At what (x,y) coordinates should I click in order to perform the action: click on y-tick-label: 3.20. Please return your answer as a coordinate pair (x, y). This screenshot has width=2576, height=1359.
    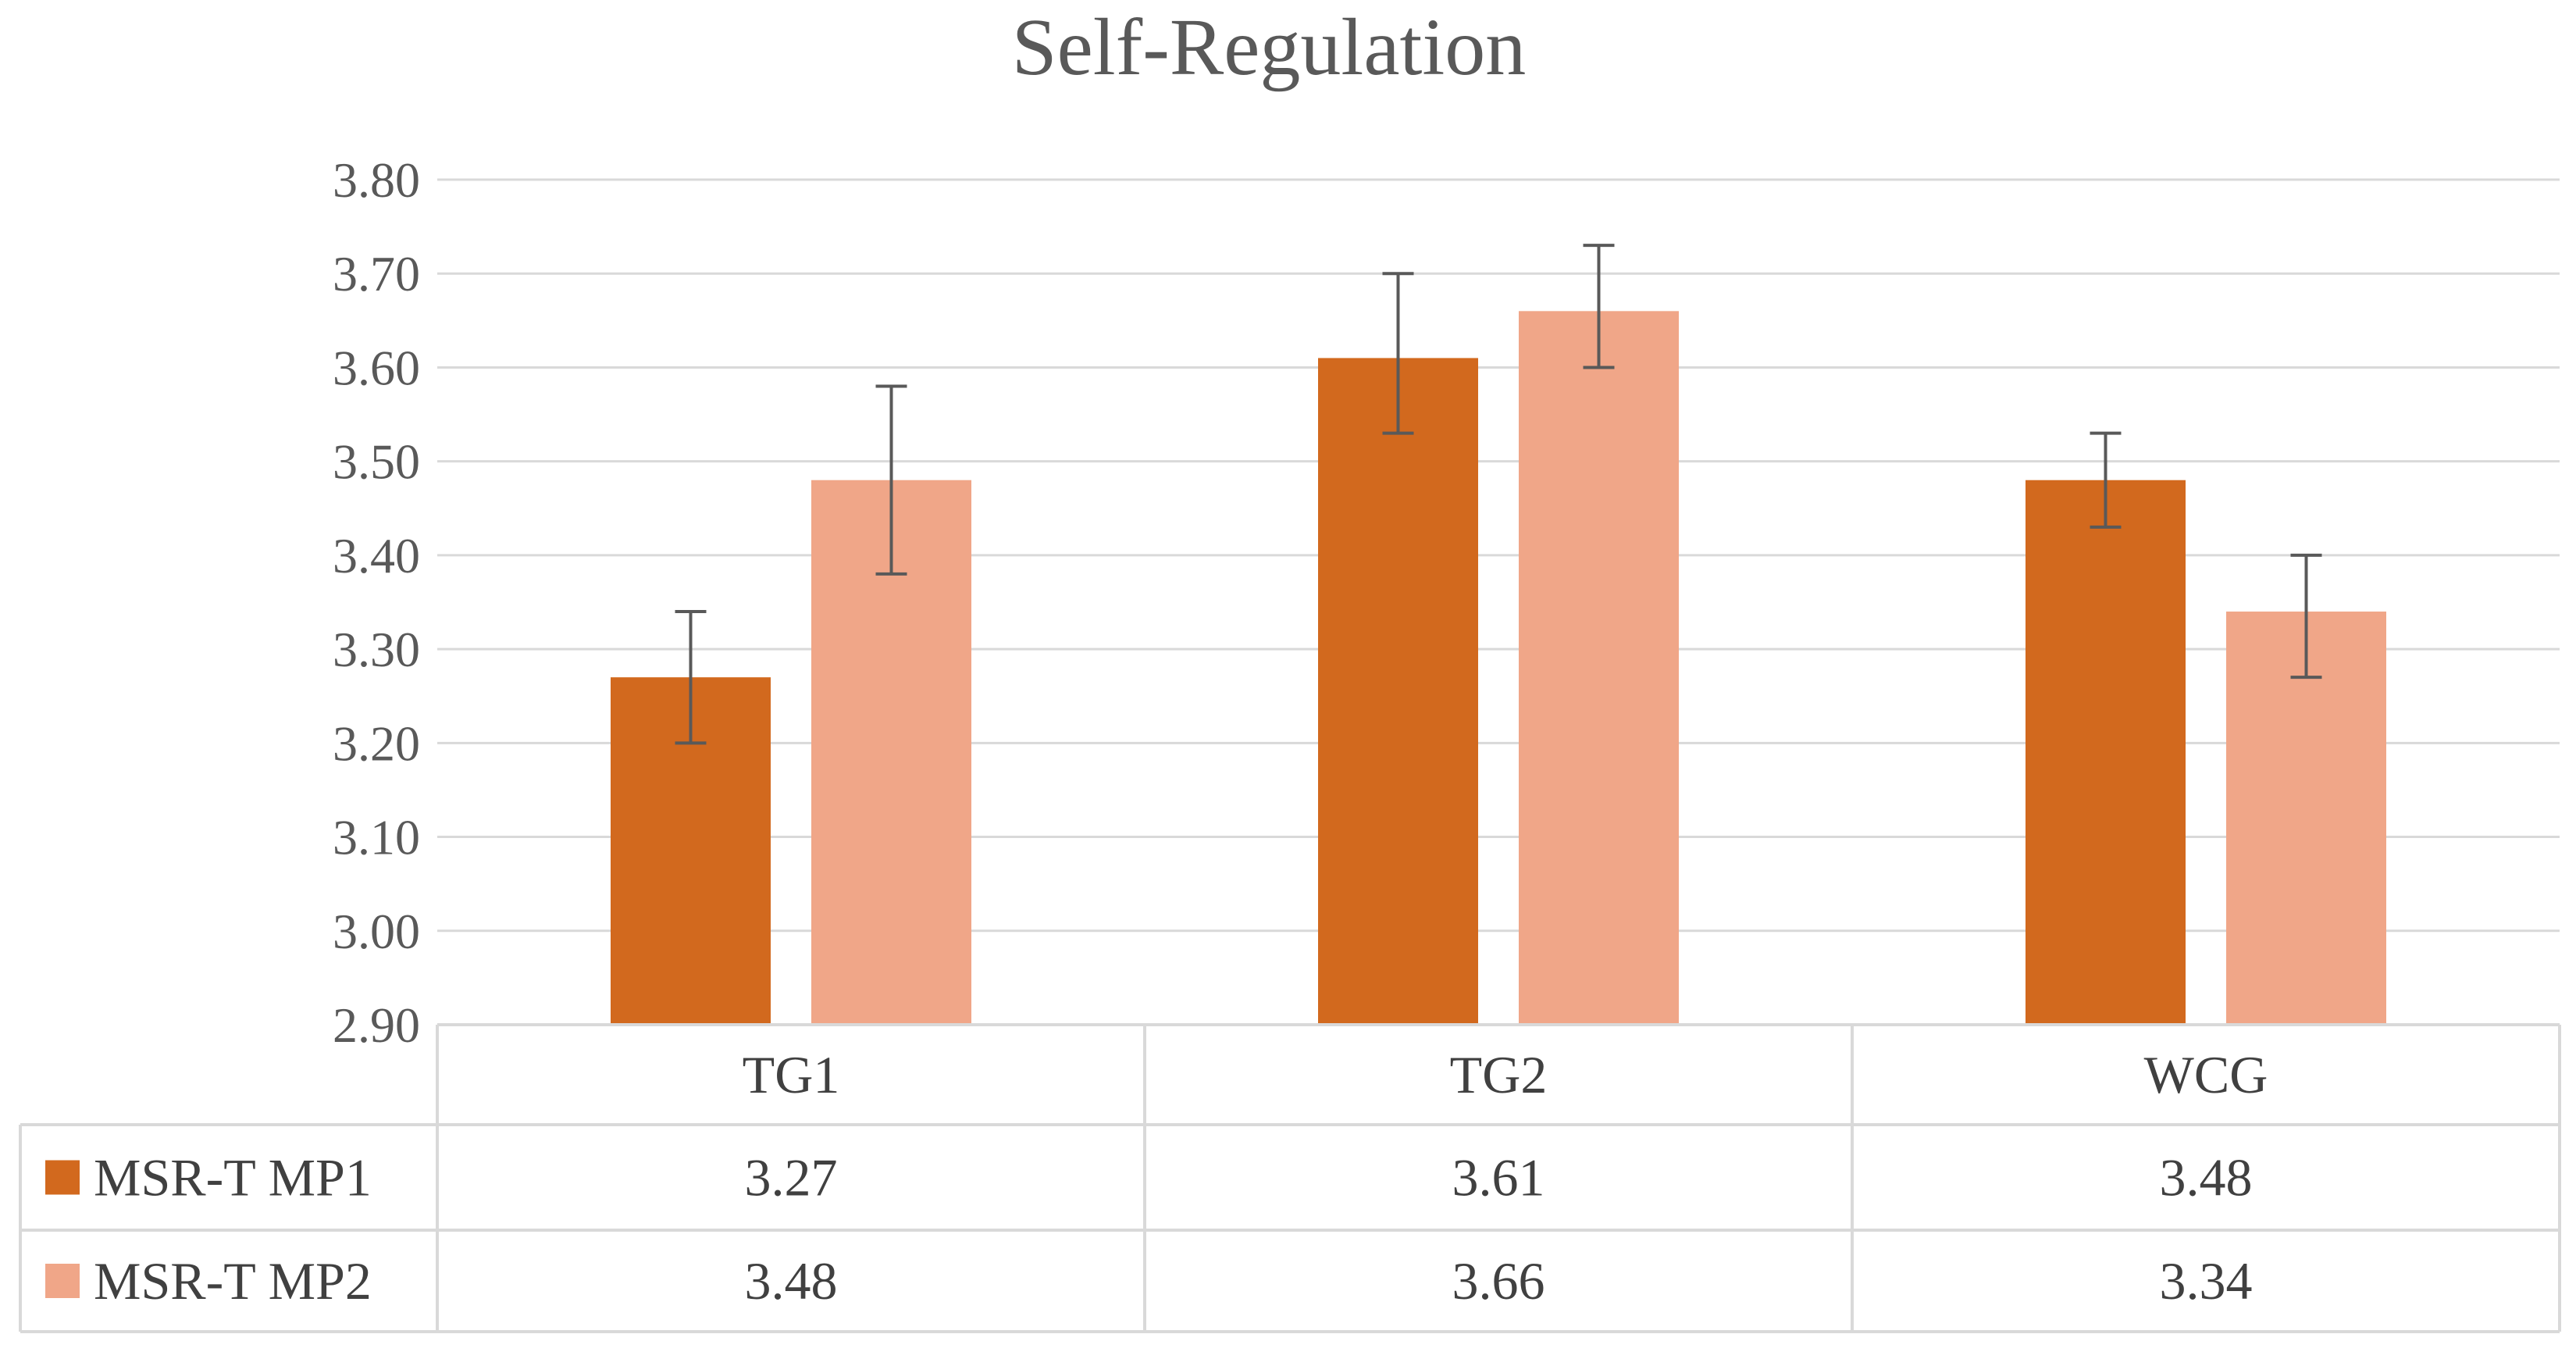
    Looking at the image, I should click on (376, 743).